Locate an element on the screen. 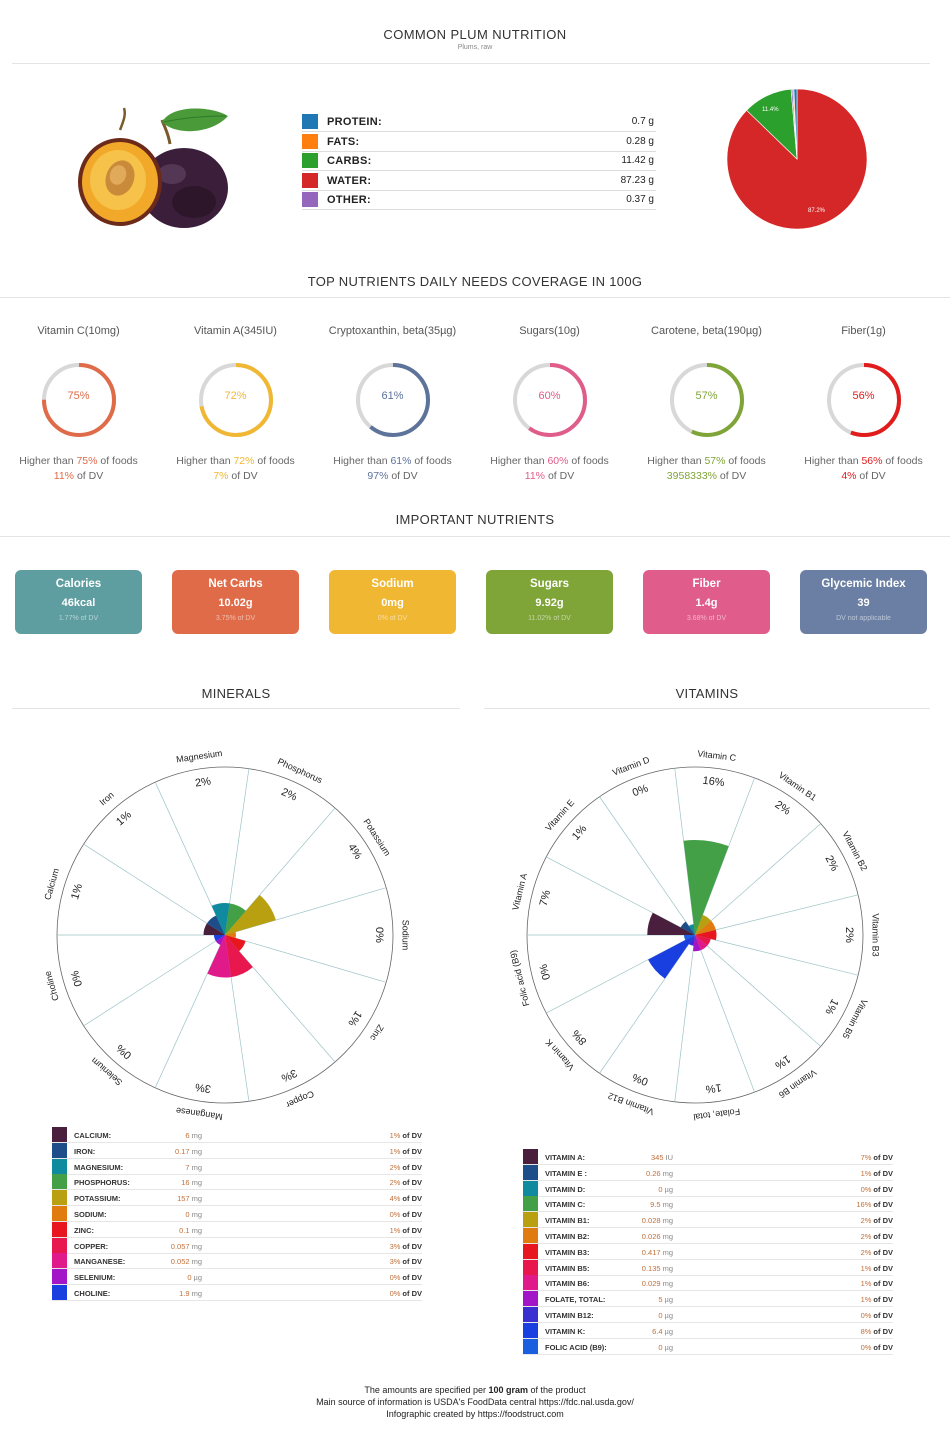  dv-value: 4% is located at coordinates (395, 1199).